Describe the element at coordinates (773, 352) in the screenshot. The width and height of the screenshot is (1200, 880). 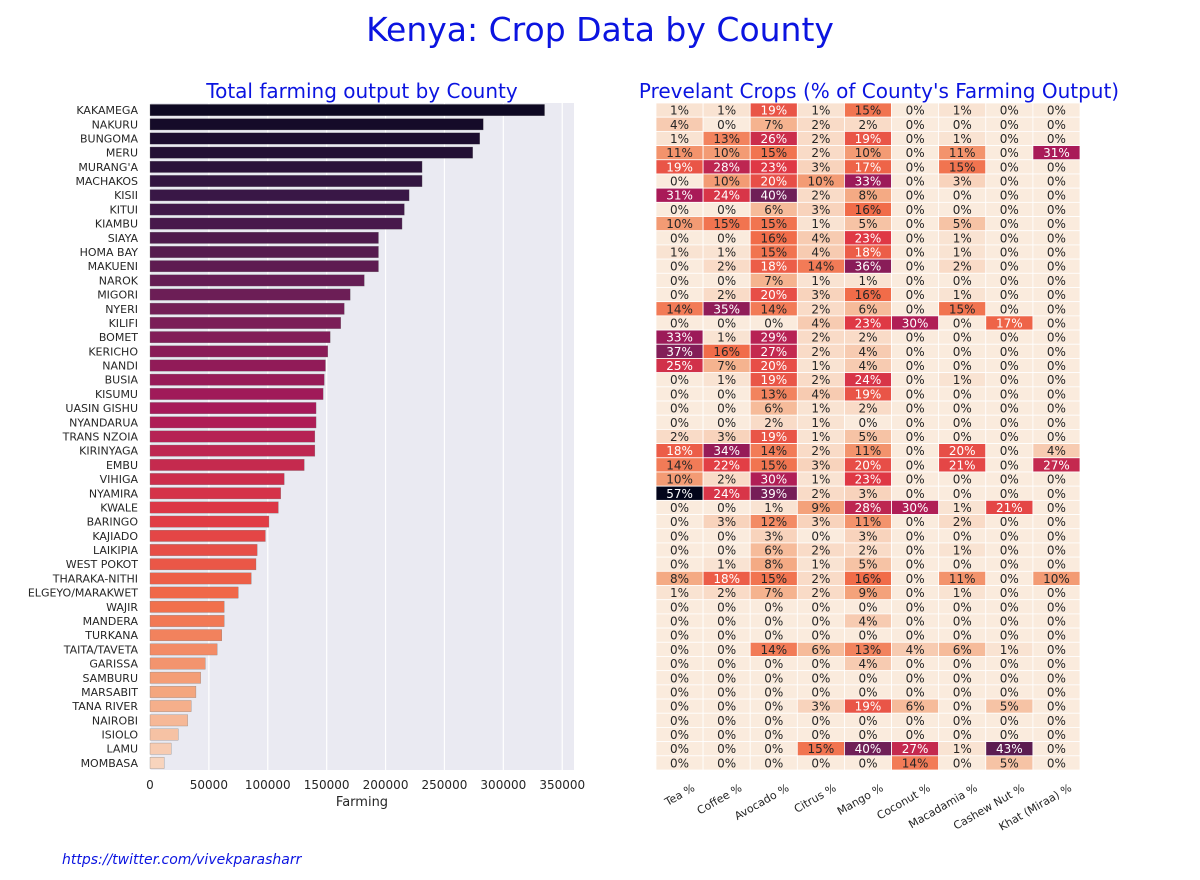
I see `heatmap-cell-label: 27%` at that location.